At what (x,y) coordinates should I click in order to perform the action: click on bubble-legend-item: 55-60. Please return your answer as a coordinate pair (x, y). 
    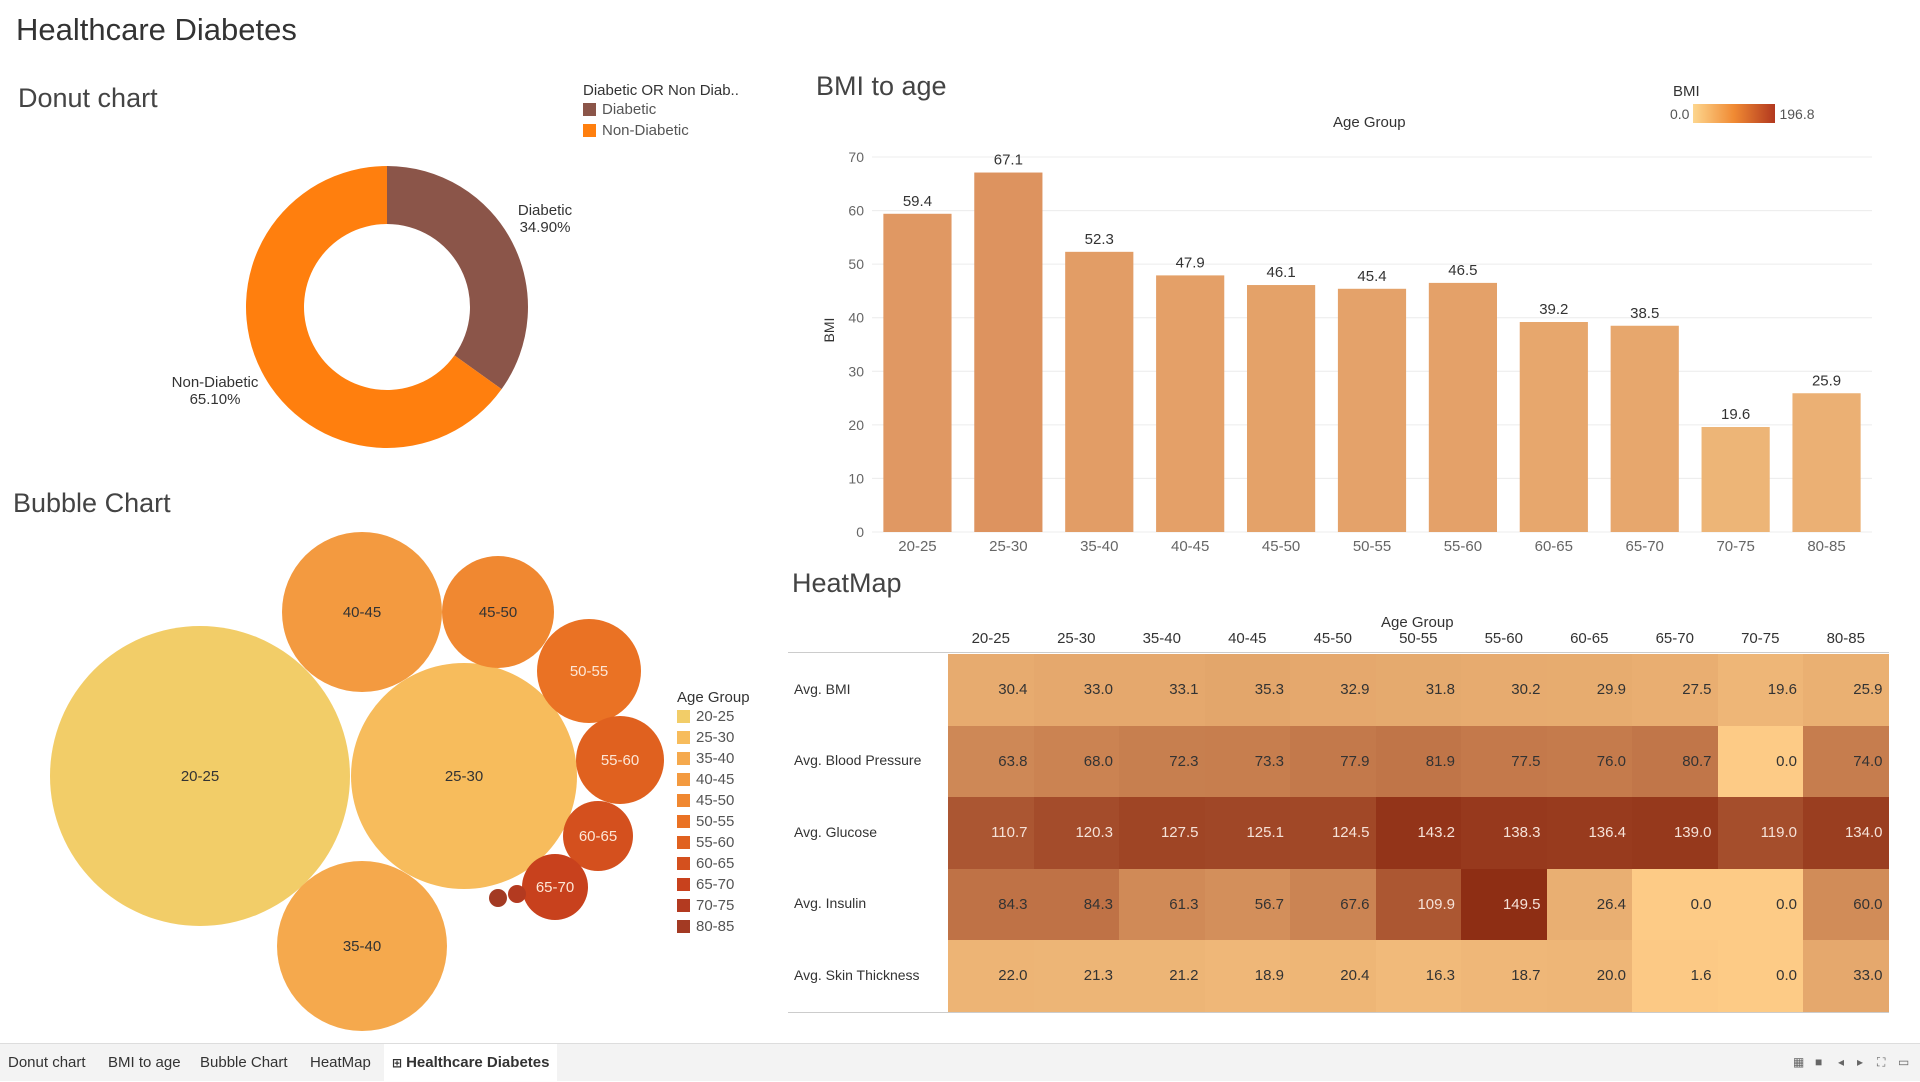
    Looking at the image, I should click on (713, 842).